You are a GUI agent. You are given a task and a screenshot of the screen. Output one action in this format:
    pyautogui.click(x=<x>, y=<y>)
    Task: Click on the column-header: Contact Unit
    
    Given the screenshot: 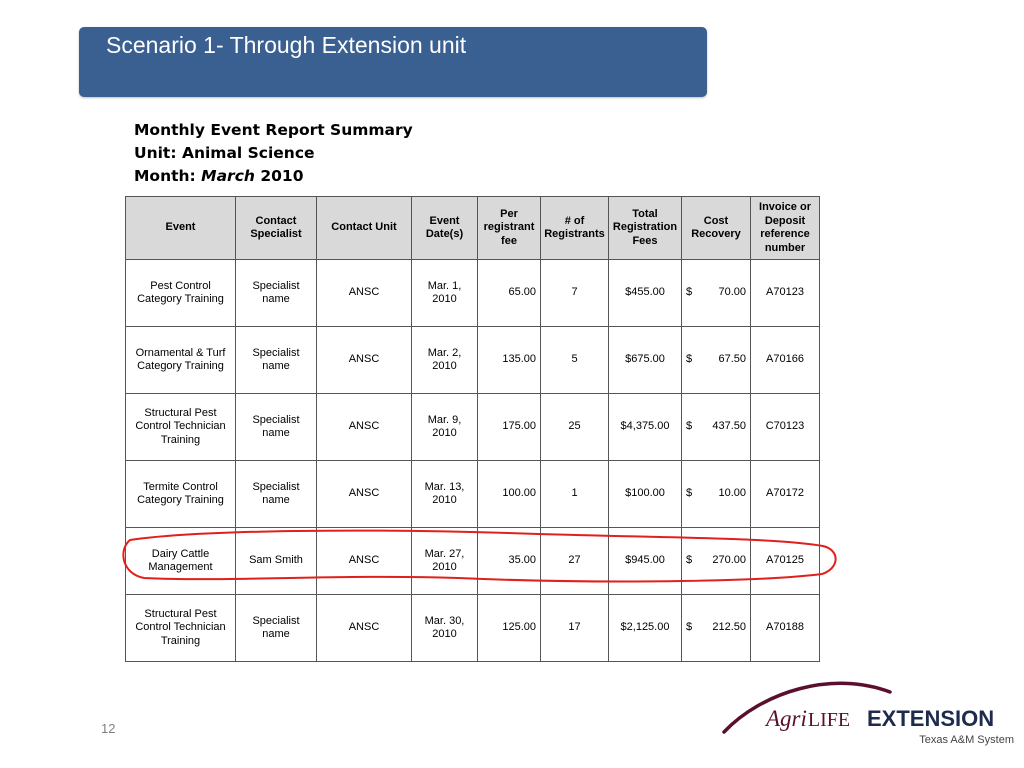 What is the action you would take?
    pyautogui.click(x=364, y=228)
    